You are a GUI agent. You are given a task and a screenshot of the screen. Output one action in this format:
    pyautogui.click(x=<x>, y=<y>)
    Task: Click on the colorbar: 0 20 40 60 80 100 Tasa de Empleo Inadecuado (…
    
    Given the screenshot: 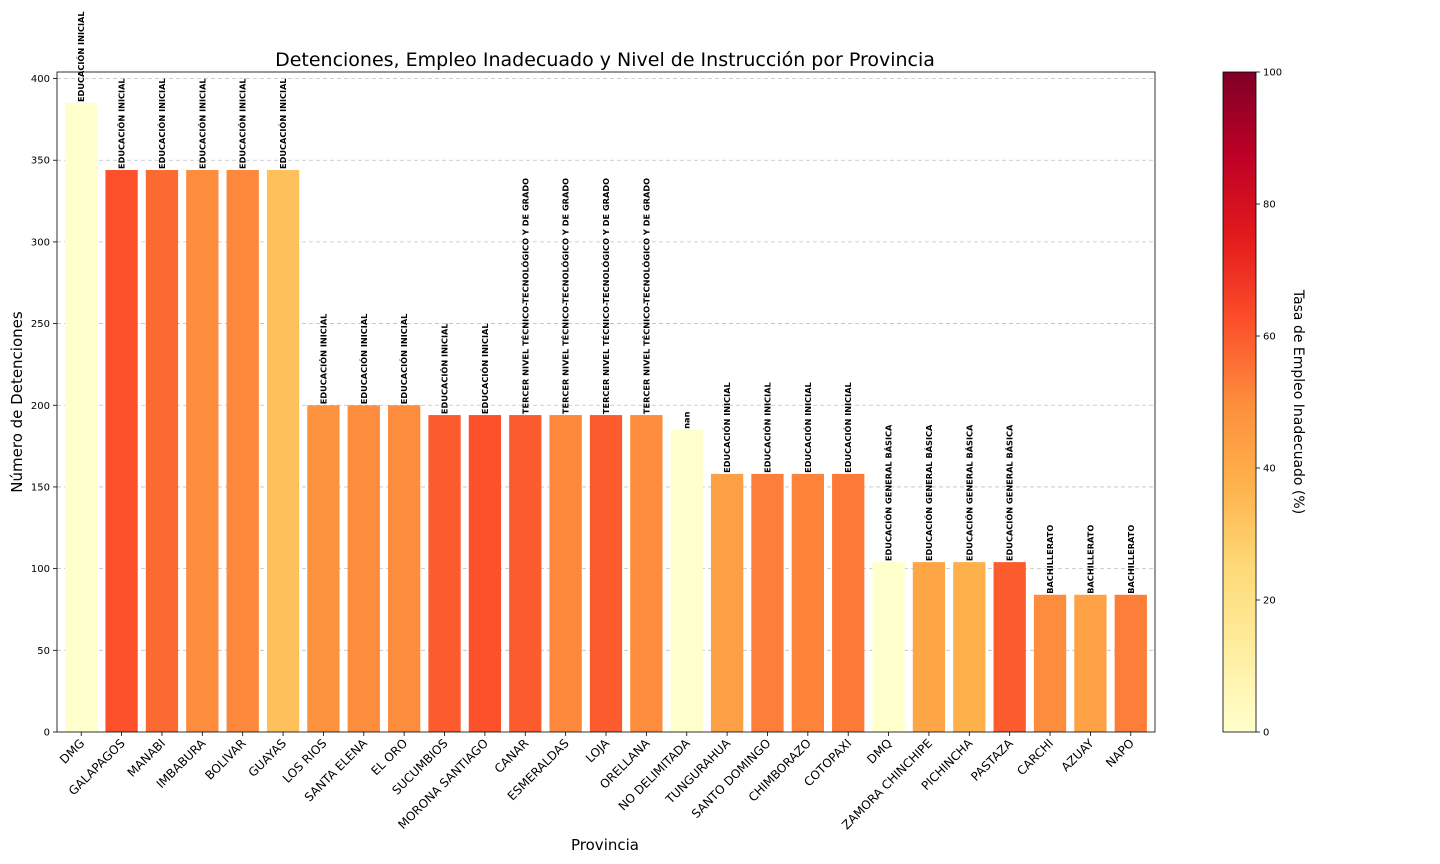 What is the action you would take?
    pyautogui.click(x=1264, y=403)
    